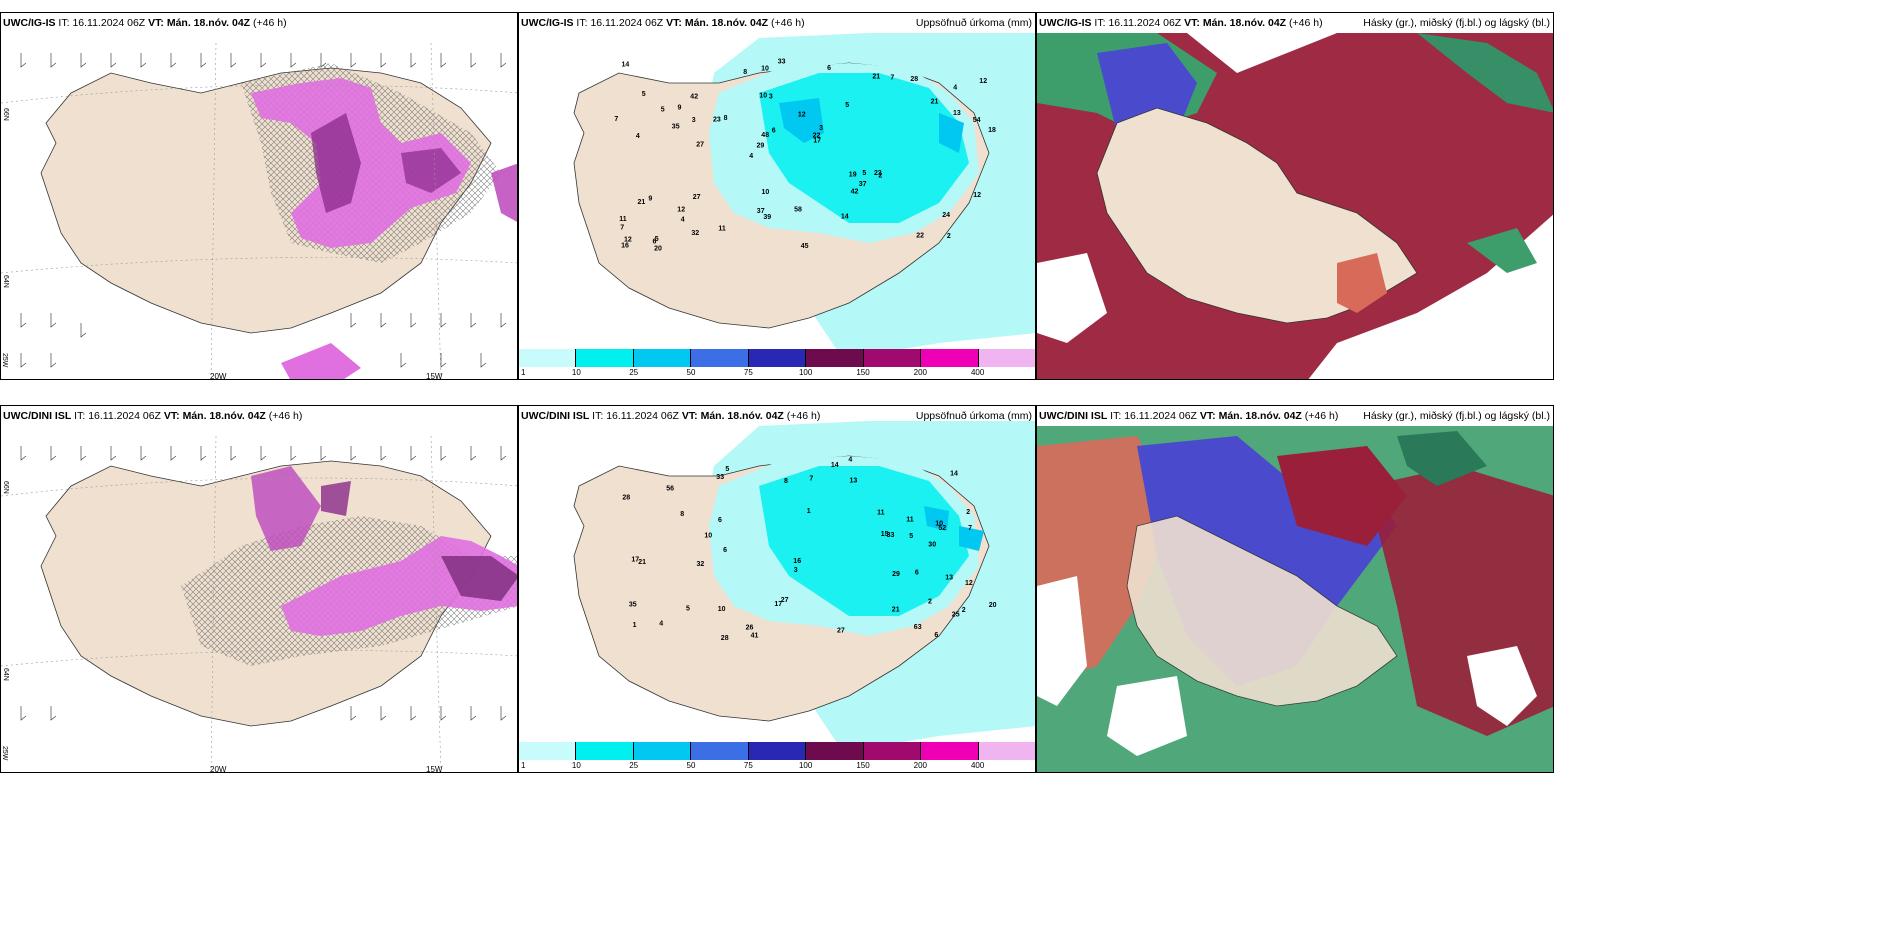 The width and height of the screenshot is (1900, 950). What do you see at coordinates (853, 174) in the screenshot?
I see `precip-value: 19` at bounding box center [853, 174].